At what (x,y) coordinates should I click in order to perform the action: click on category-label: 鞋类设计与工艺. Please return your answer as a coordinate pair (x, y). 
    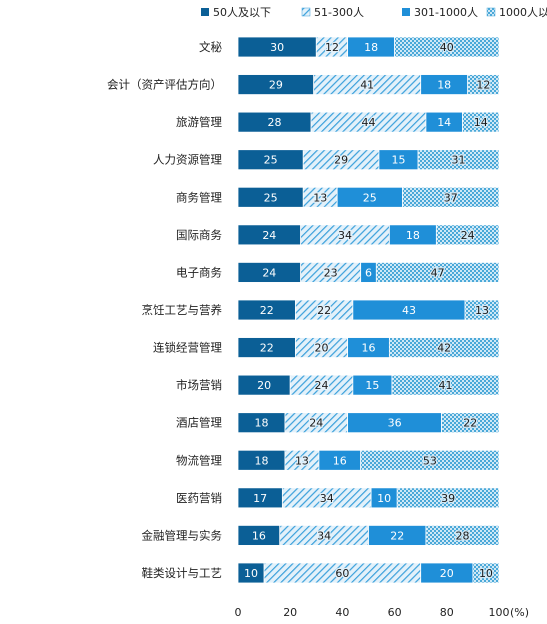
    Looking at the image, I should click on (182, 573).